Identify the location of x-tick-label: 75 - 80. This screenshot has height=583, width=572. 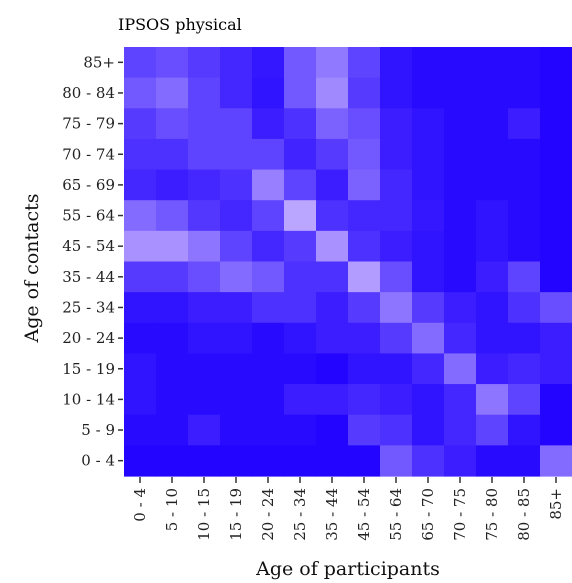
(492, 514).